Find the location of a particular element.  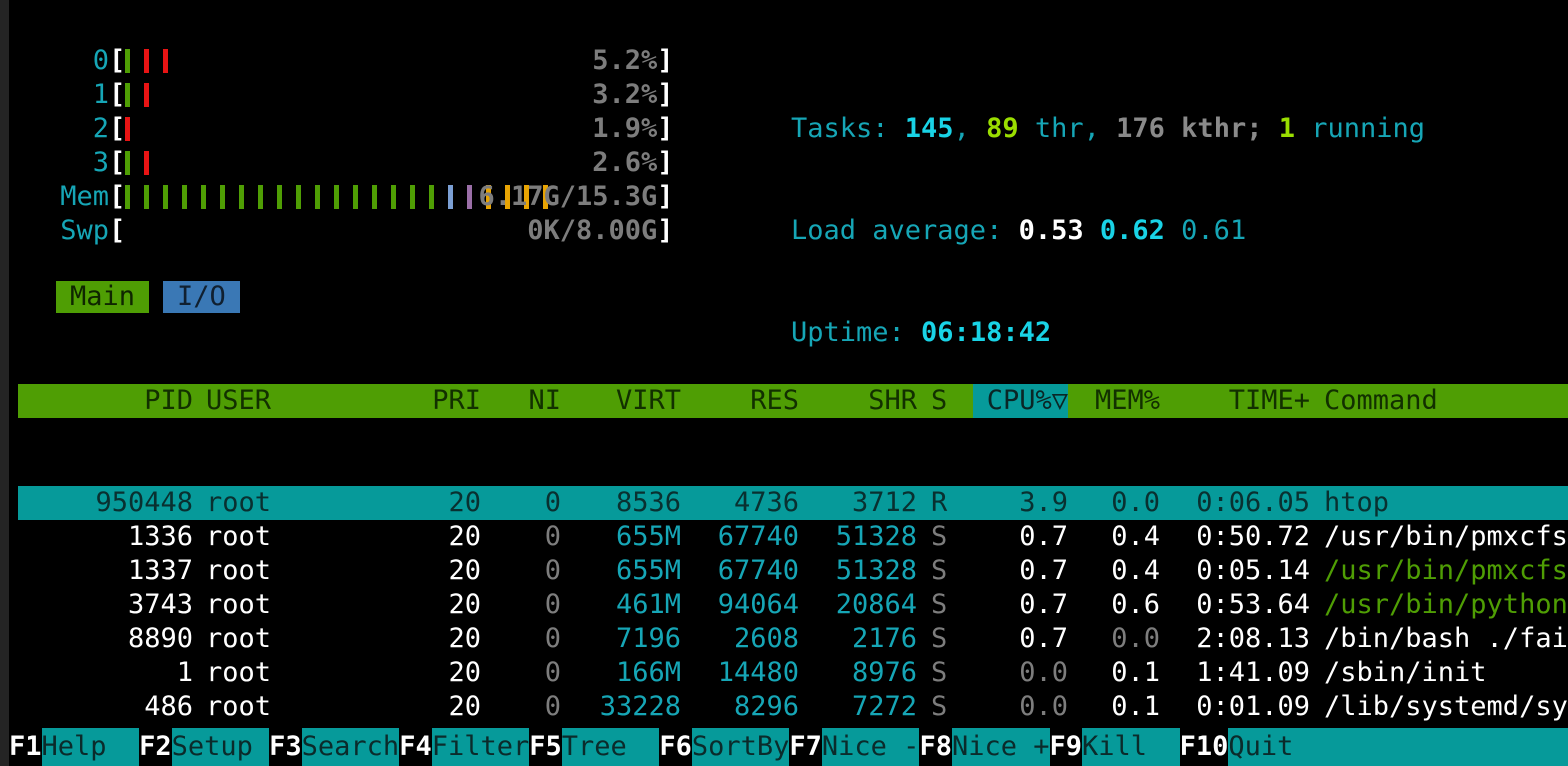

load-5min-value: 0.62 is located at coordinates (1132, 230).